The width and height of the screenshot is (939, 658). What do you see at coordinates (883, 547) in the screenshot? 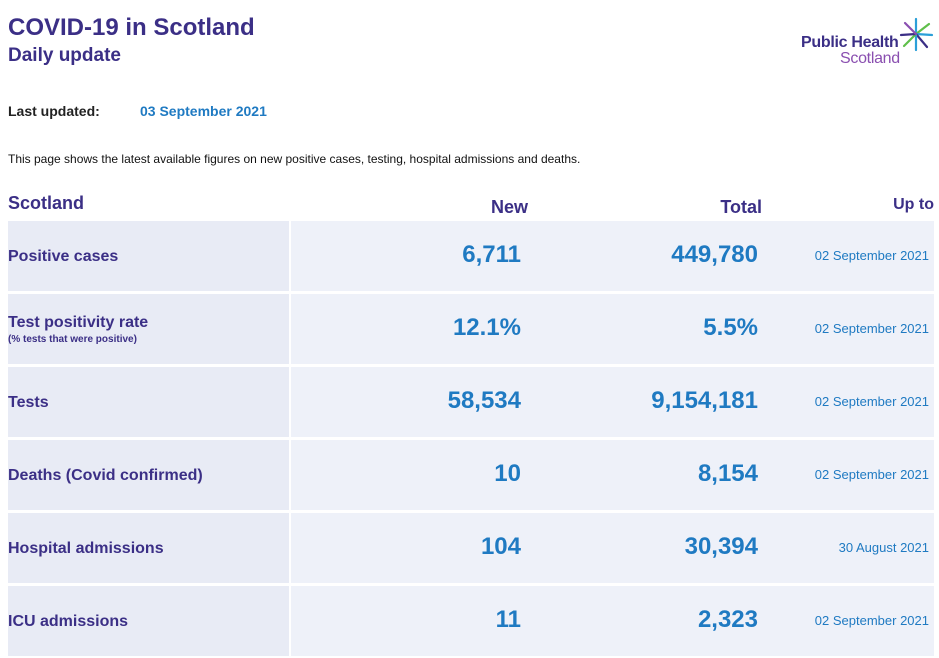
I see `row-up-to-date: 30 August 2021` at bounding box center [883, 547].